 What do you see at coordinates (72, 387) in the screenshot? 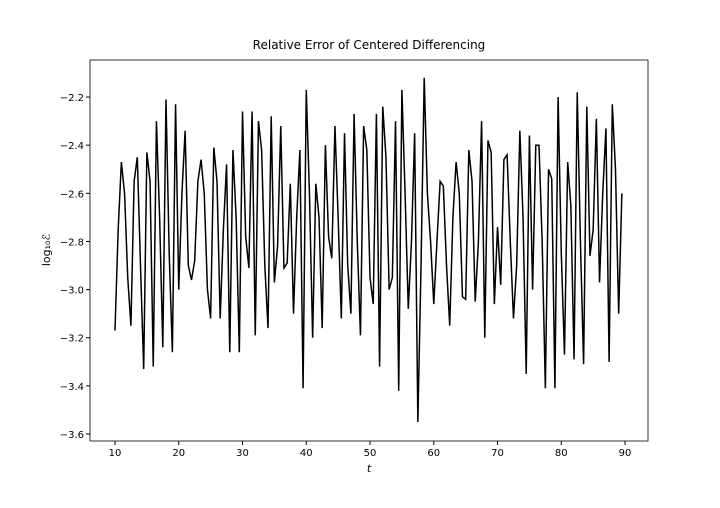
I see `y-tick-label: −3.4` at bounding box center [72, 387].